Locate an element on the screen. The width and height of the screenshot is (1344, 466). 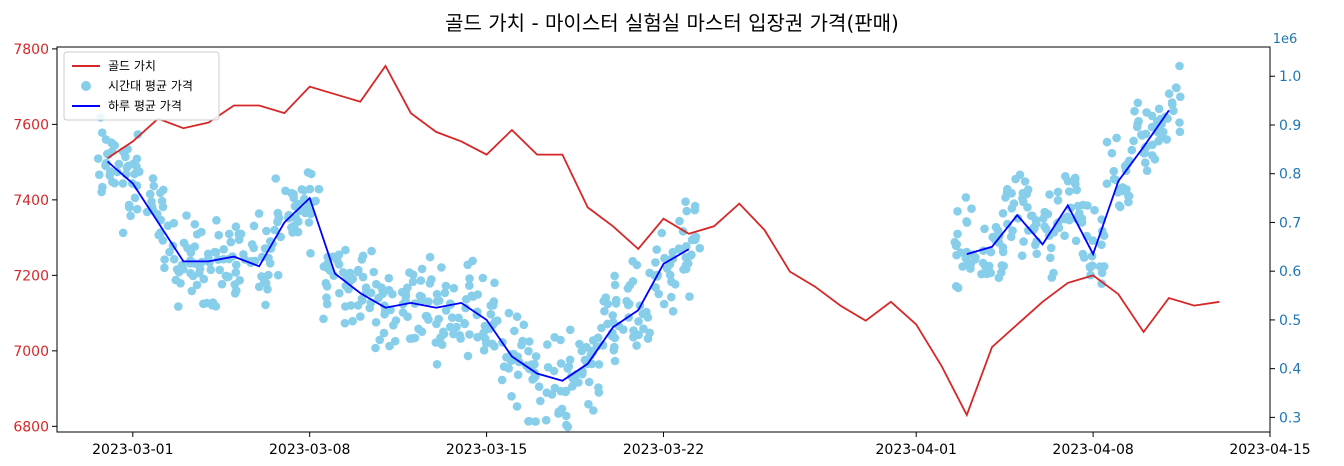
right-y-tick-label: 0.3 is located at coordinates (1290, 418).